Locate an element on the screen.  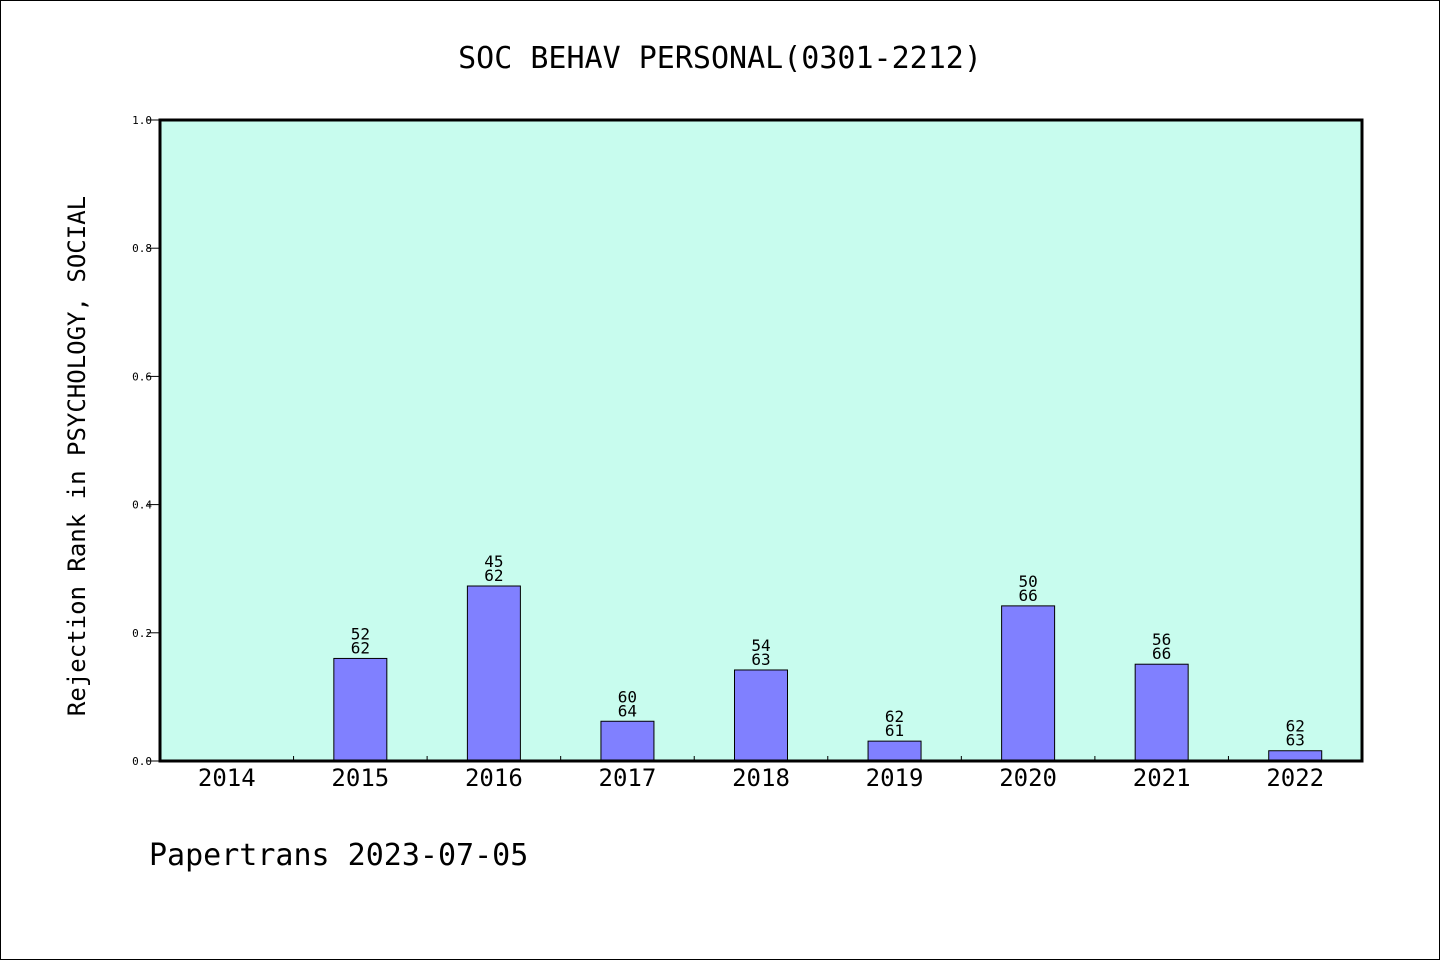
data-label-top: 54 is located at coordinates (760, 645).